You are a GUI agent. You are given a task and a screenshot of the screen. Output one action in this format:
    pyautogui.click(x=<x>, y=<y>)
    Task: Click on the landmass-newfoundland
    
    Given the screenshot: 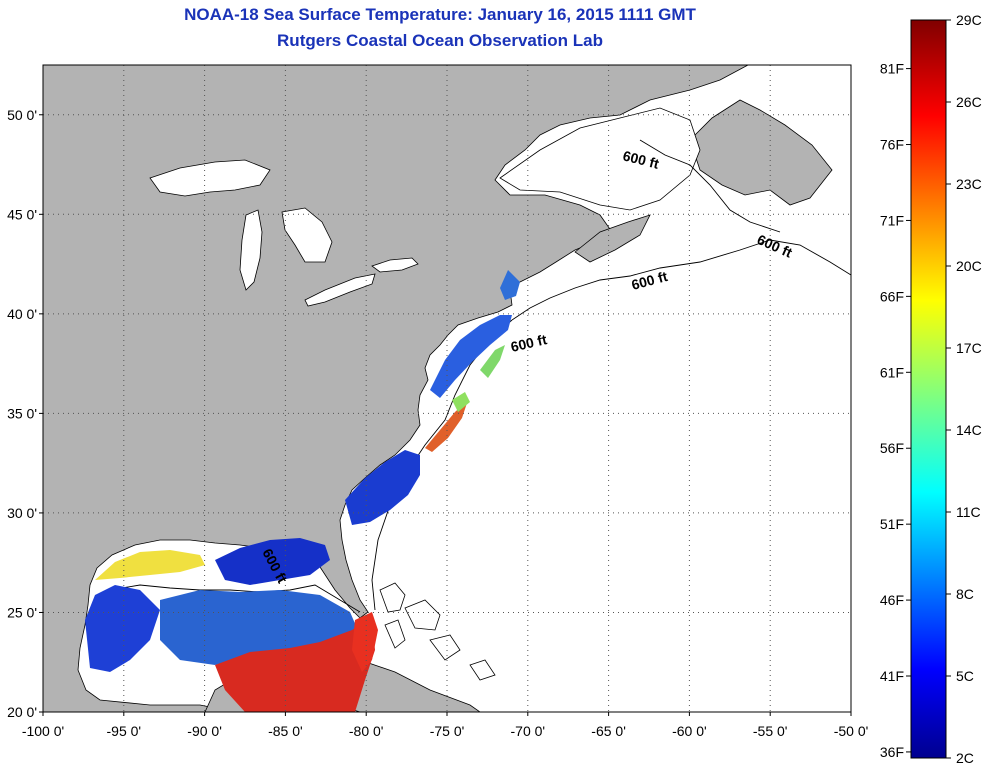 What is the action you would take?
    pyautogui.click(x=761, y=152)
    